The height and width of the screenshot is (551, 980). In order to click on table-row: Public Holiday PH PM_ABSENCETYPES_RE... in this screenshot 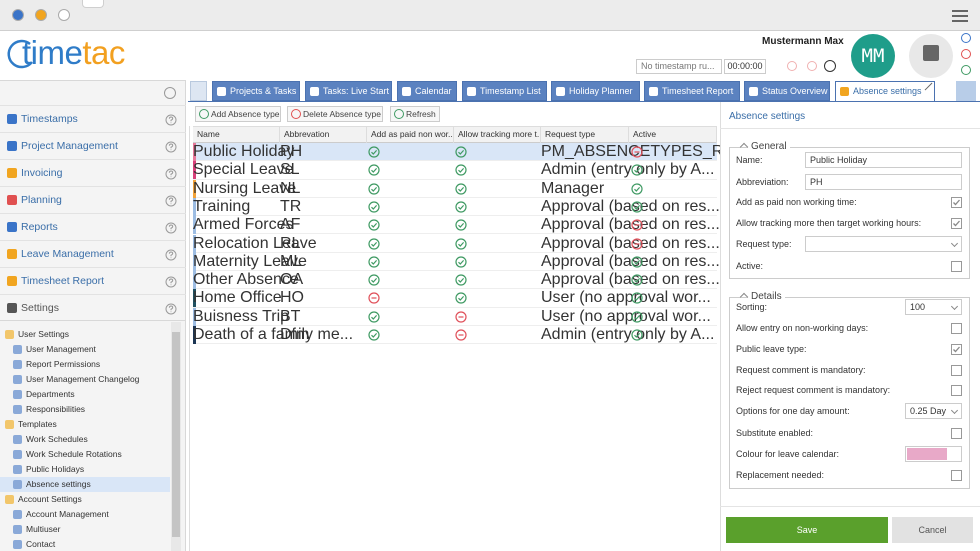, I will do `click(470, 152)`.